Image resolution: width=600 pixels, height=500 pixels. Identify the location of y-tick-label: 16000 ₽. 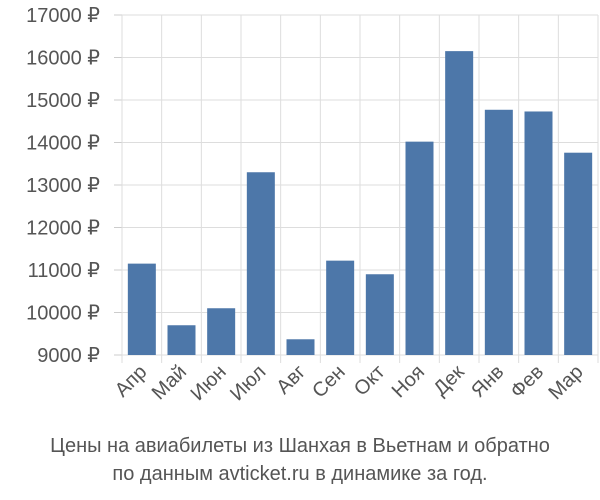
(63, 59).